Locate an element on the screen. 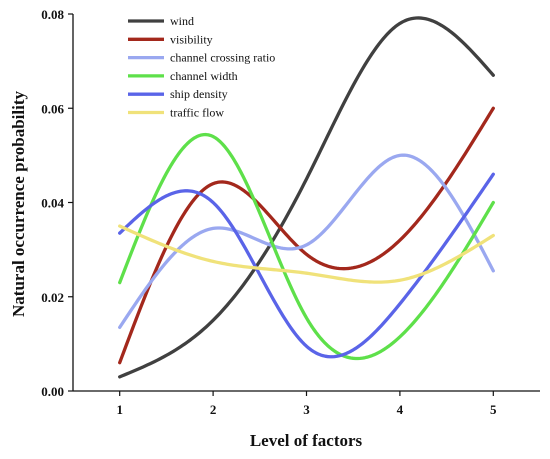 Image resolution: width=550 pixels, height=459 pixels. legend-label: channel width is located at coordinates (204, 76).